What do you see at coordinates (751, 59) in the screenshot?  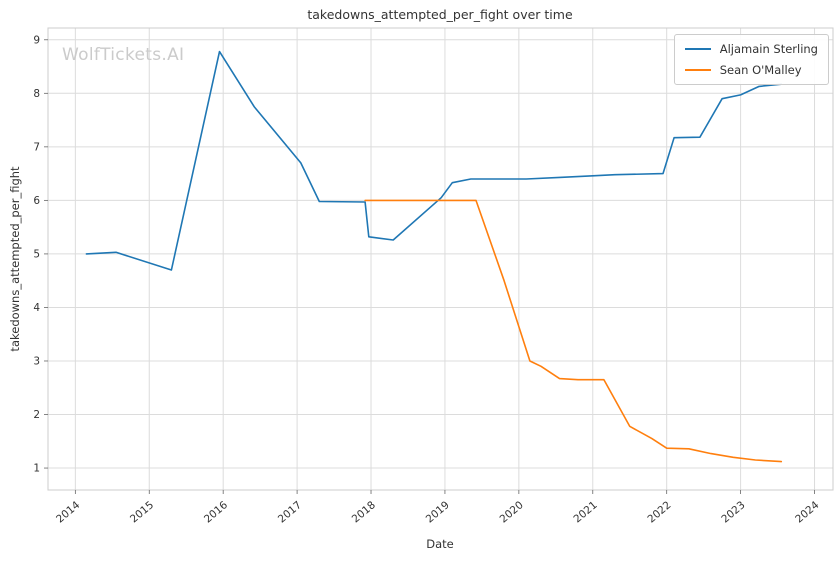 I see `legend: Aljamain Sterling Sean O'Malley` at bounding box center [751, 59].